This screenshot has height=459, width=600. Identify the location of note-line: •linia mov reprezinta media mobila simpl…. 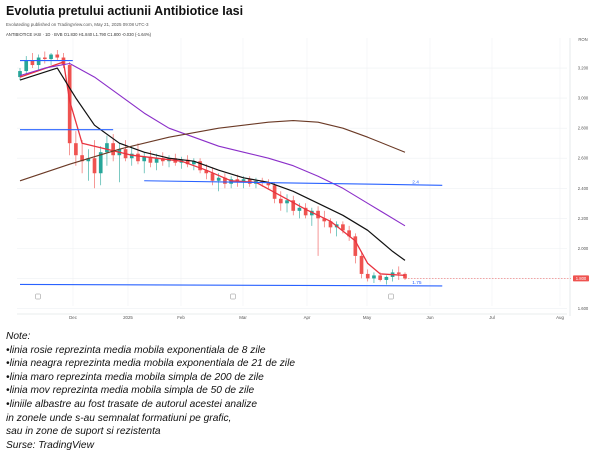
(130, 391).